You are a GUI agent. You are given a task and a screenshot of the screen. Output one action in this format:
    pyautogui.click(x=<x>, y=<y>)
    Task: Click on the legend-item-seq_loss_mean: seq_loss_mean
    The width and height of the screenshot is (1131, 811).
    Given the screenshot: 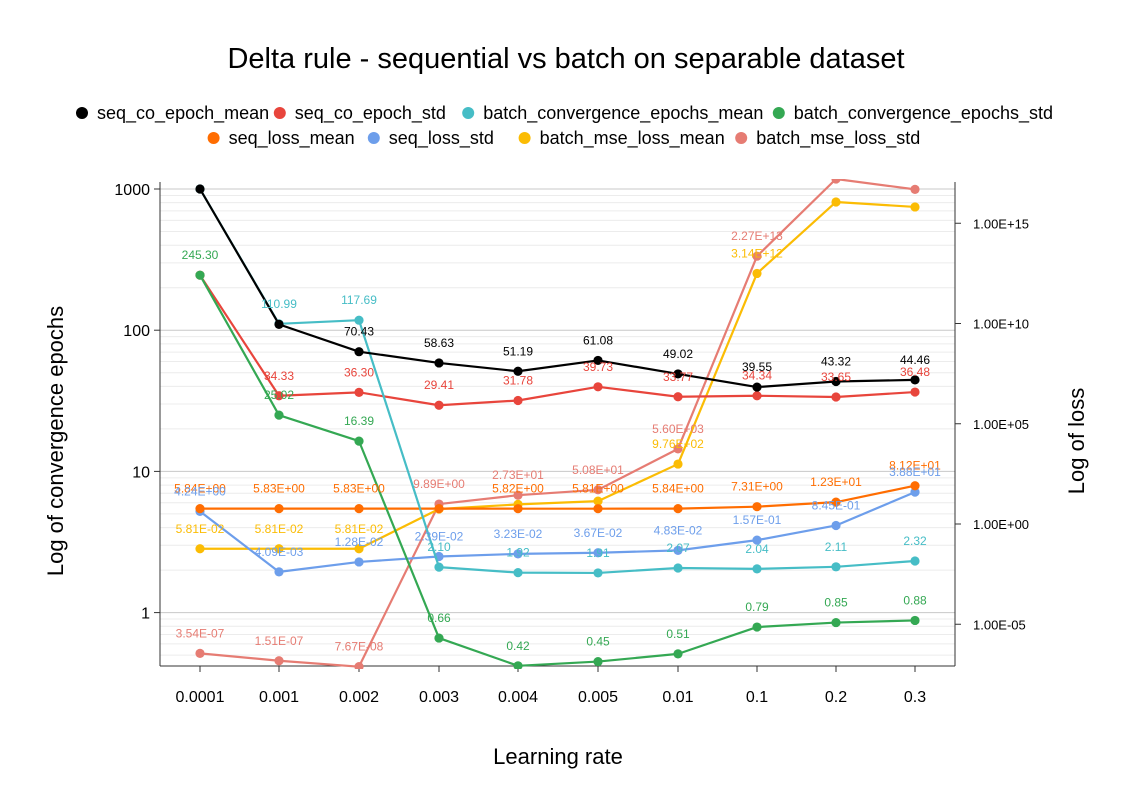 What is the action you would take?
    pyautogui.click(x=281, y=138)
    